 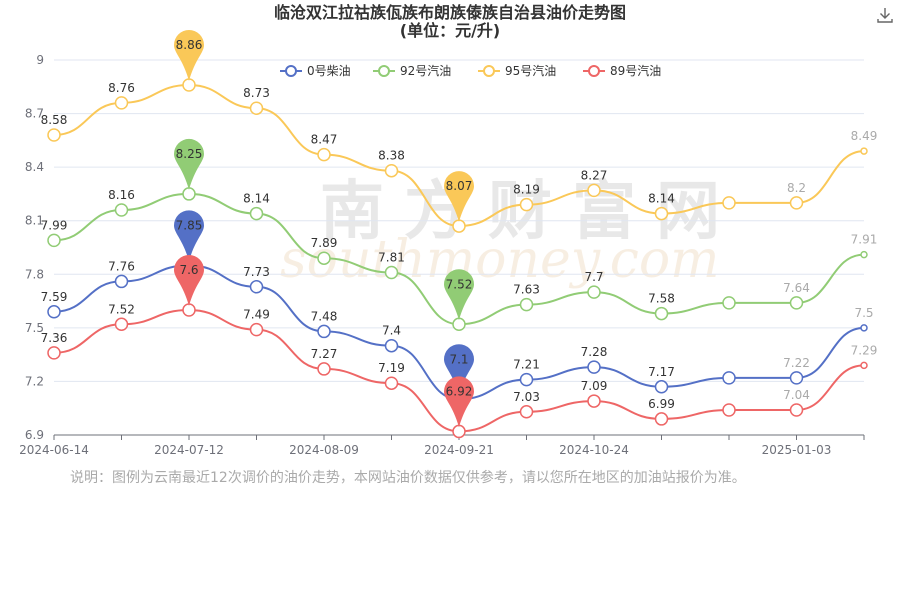 What do you see at coordinates (412, 70) in the screenshot?
I see `legend-item: 92号汽油` at bounding box center [412, 70].